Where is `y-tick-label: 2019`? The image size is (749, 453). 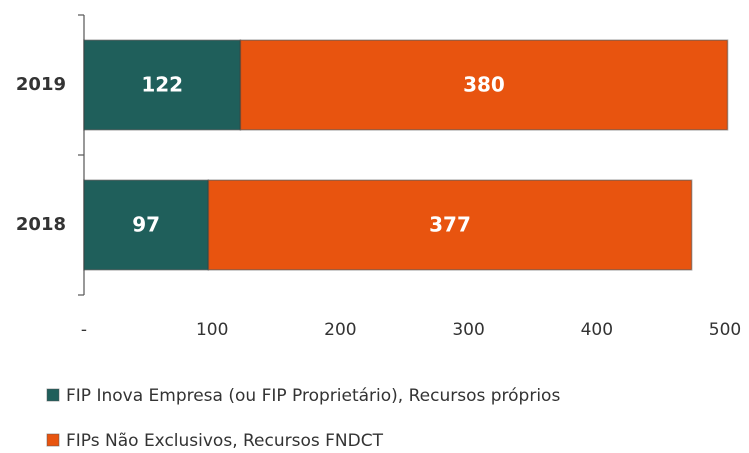 y-tick-label: 2019 is located at coordinates (41, 84).